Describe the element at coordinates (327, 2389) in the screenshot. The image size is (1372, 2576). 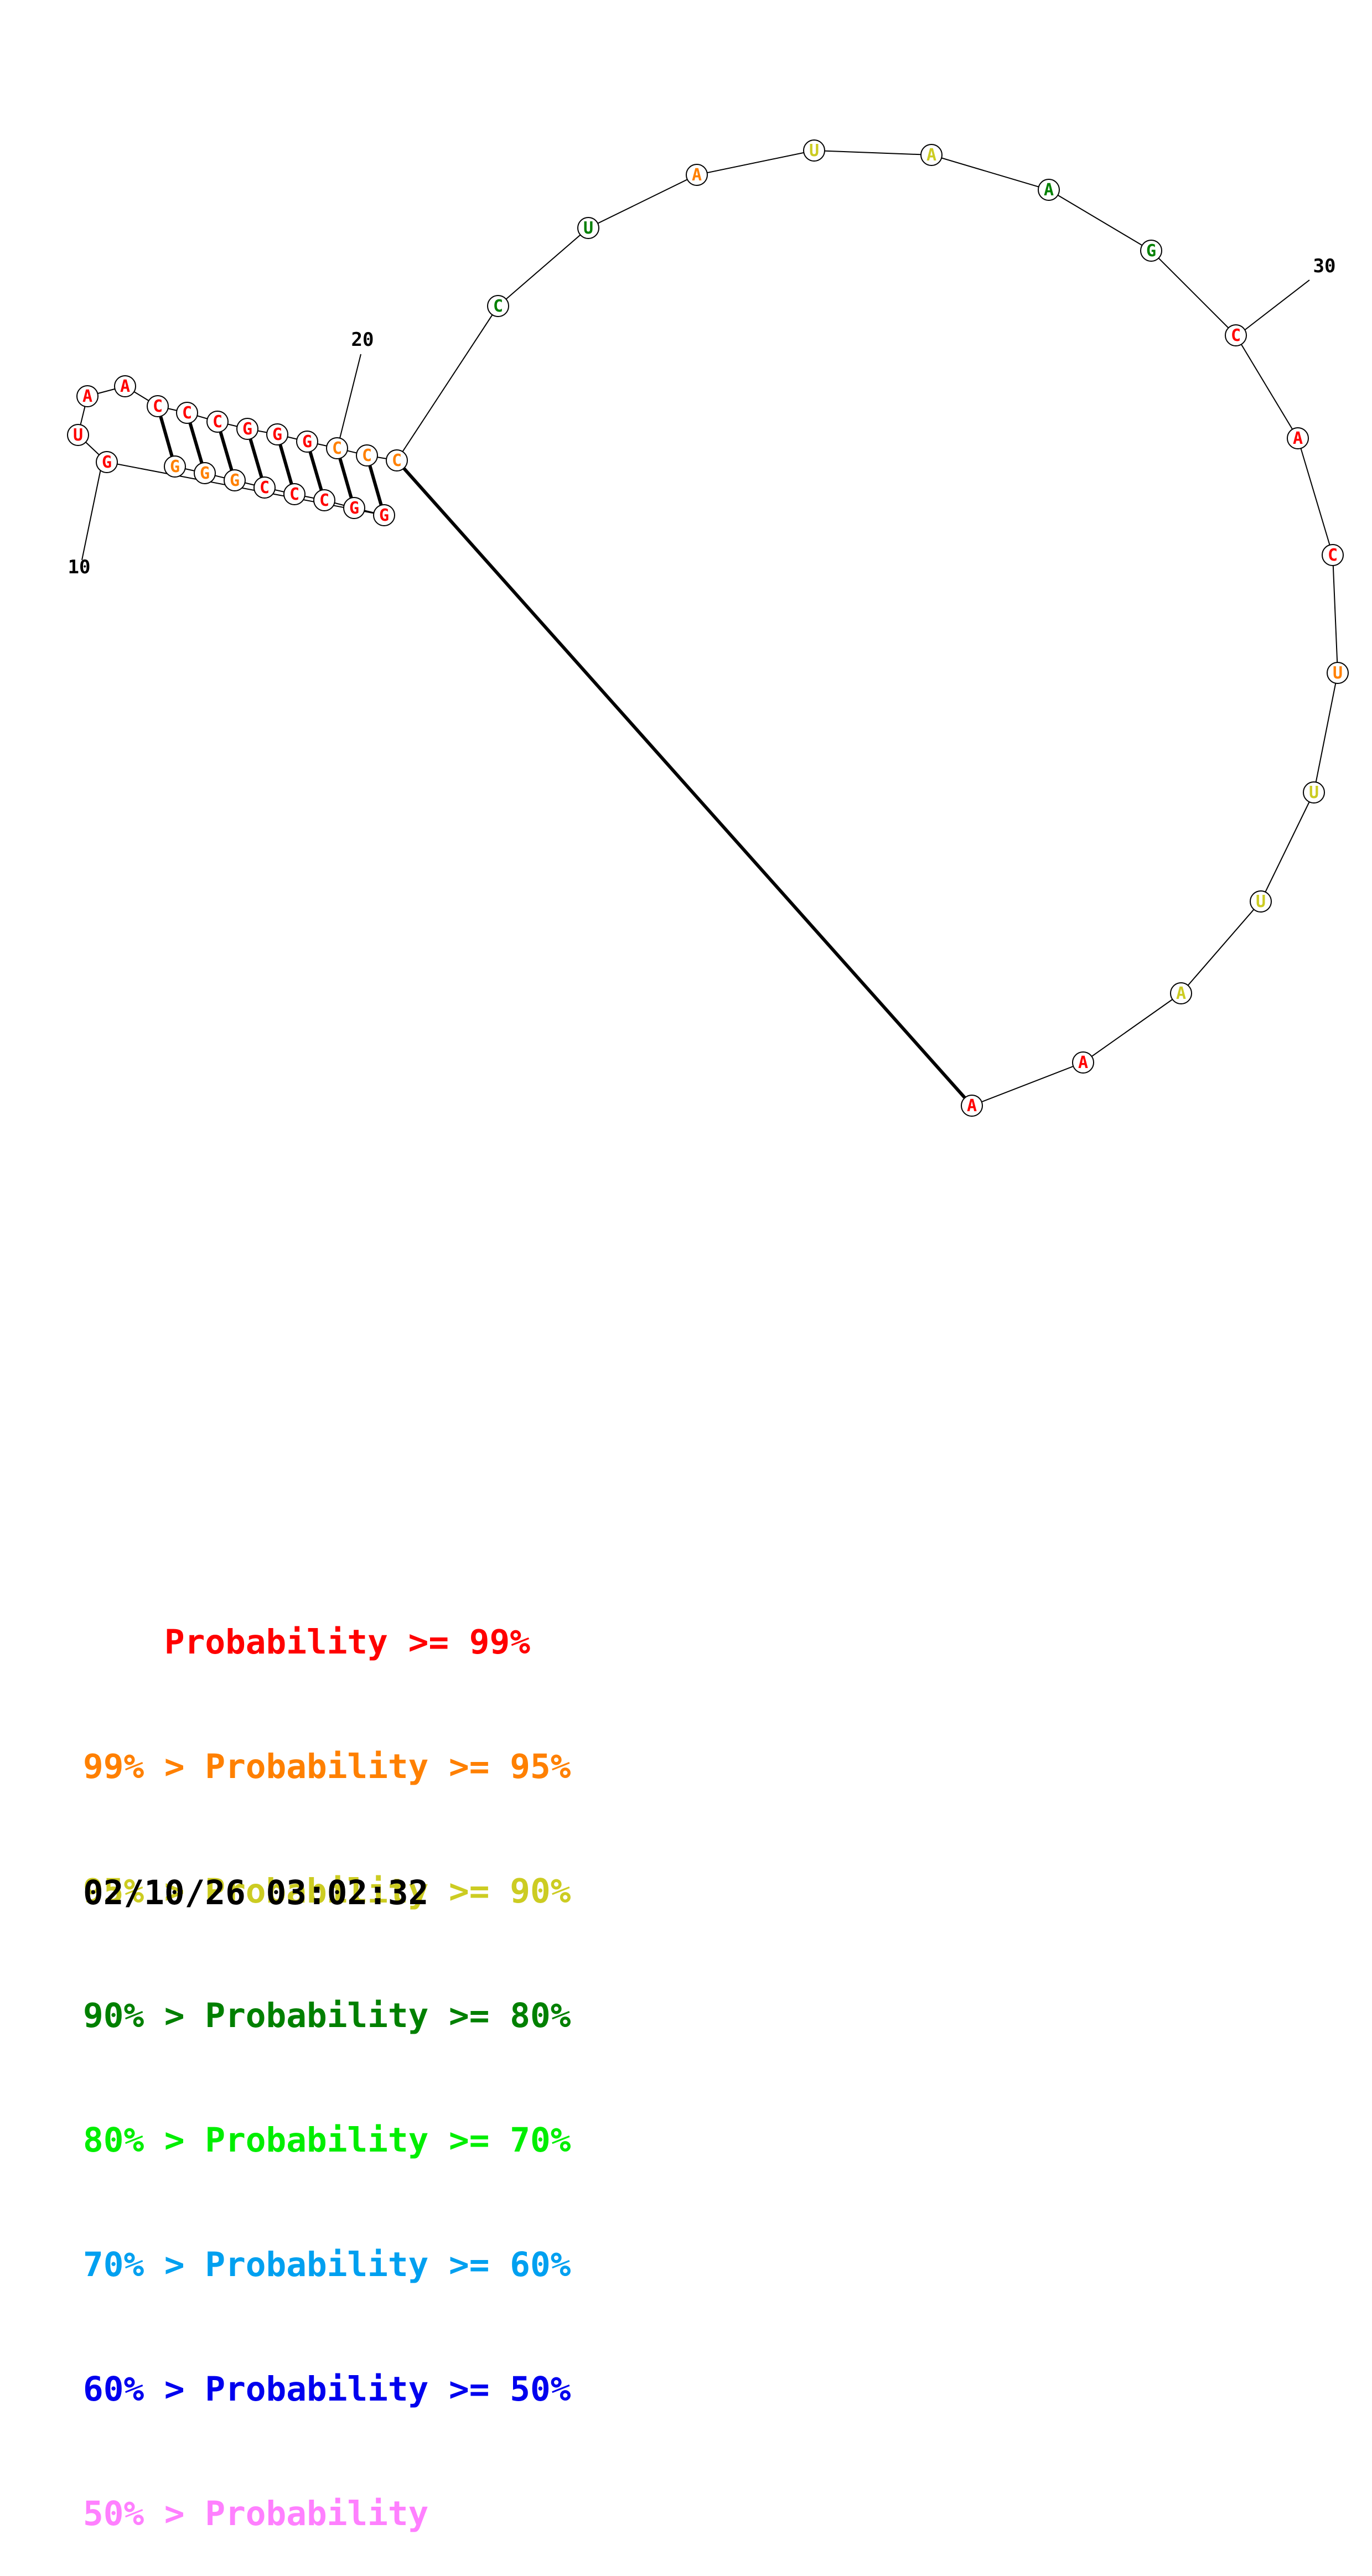
I see `legend-entry-50-60: 60% > Probability >= 50%` at that location.